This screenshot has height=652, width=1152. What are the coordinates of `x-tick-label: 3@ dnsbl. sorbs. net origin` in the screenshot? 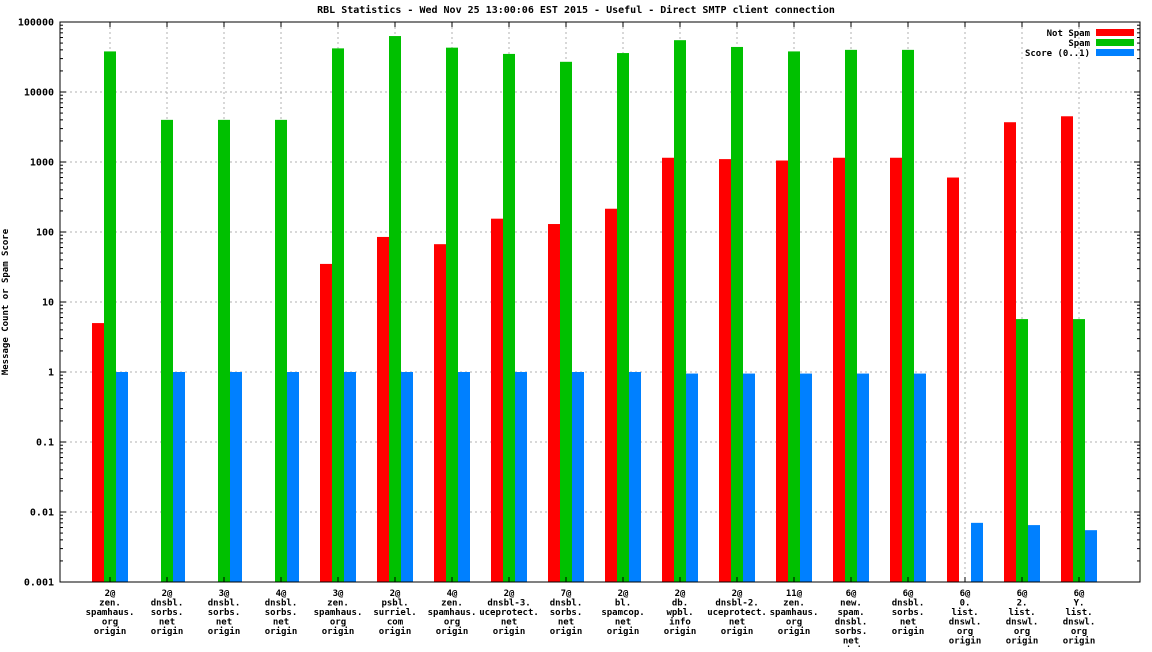 It's located at (224, 613).